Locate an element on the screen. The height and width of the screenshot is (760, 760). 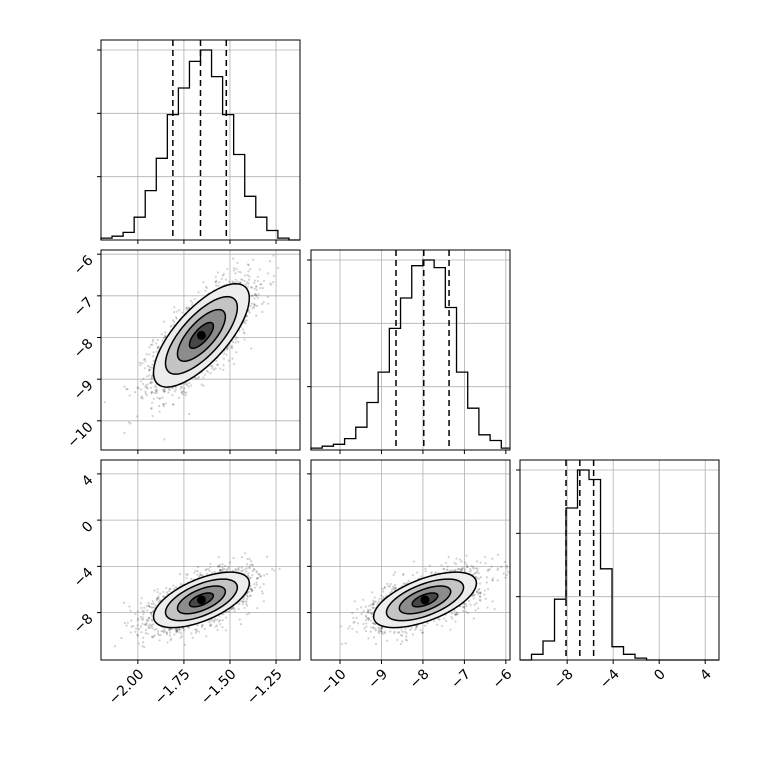
joint-p0-p1-ytick-label-1: −9 is located at coordinates (84, 391).